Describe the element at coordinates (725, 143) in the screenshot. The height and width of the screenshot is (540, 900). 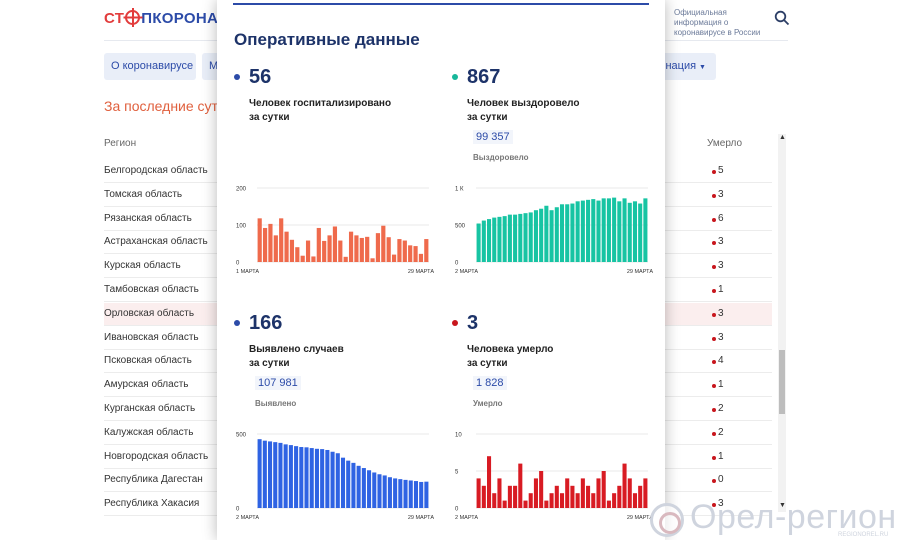
I see `column-header-deaths: Умерло` at that location.